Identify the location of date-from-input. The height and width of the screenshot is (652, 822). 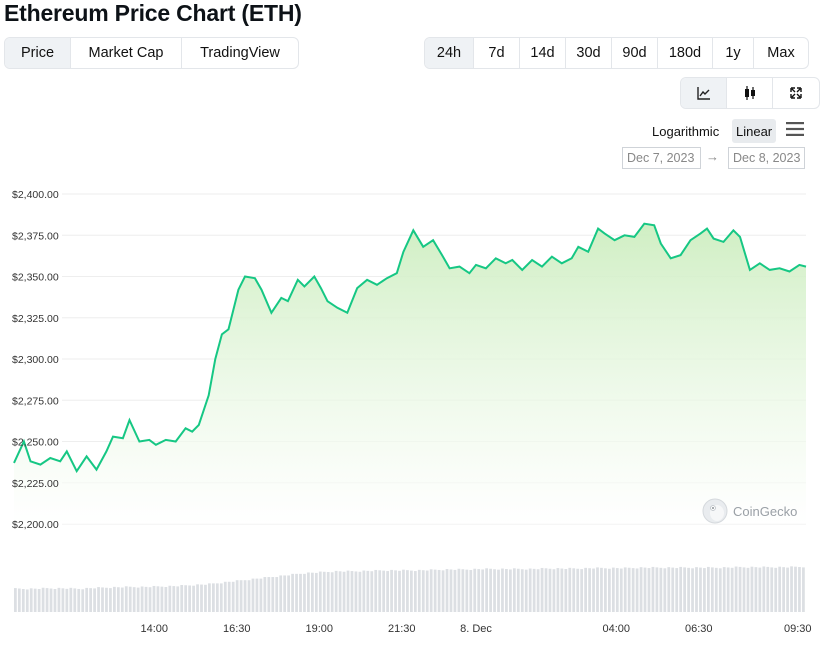
(661, 158).